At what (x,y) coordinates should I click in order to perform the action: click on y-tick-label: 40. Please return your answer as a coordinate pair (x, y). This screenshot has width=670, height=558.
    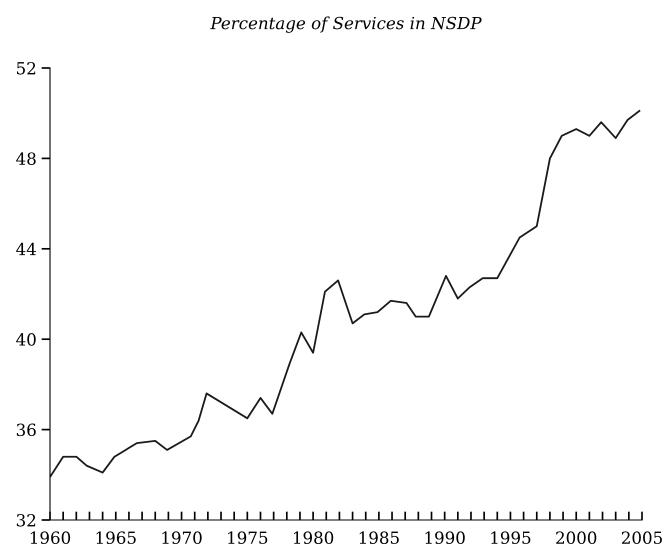
    Looking at the image, I should click on (26, 339).